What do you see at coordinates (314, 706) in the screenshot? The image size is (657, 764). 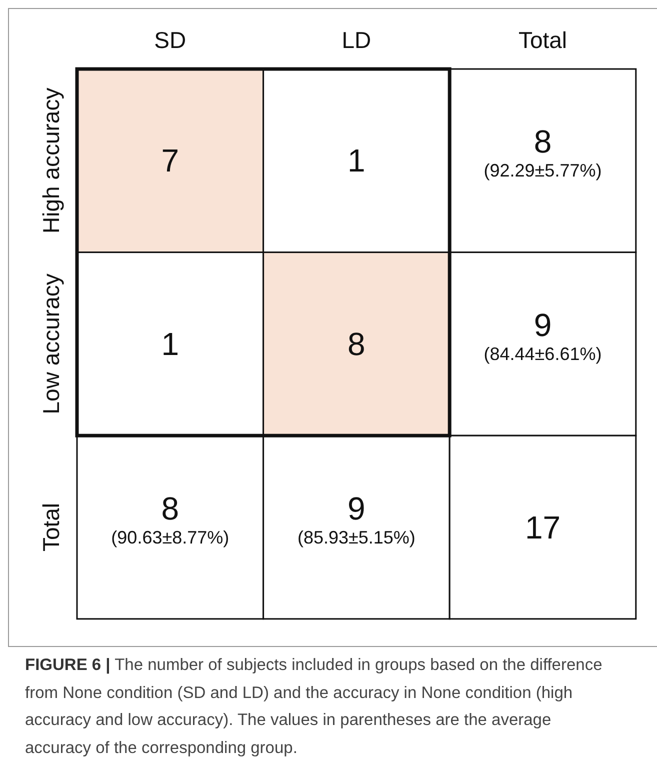 I see `caption: FIGURE 6 | The number of subjects included in groups based on the difference from None condition (SD and LD) and the accuracy in None condition (high accuracy and low accuracy). The values in parentheses are the average accuracy of the corresponding group.` at bounding box center [314, 706].